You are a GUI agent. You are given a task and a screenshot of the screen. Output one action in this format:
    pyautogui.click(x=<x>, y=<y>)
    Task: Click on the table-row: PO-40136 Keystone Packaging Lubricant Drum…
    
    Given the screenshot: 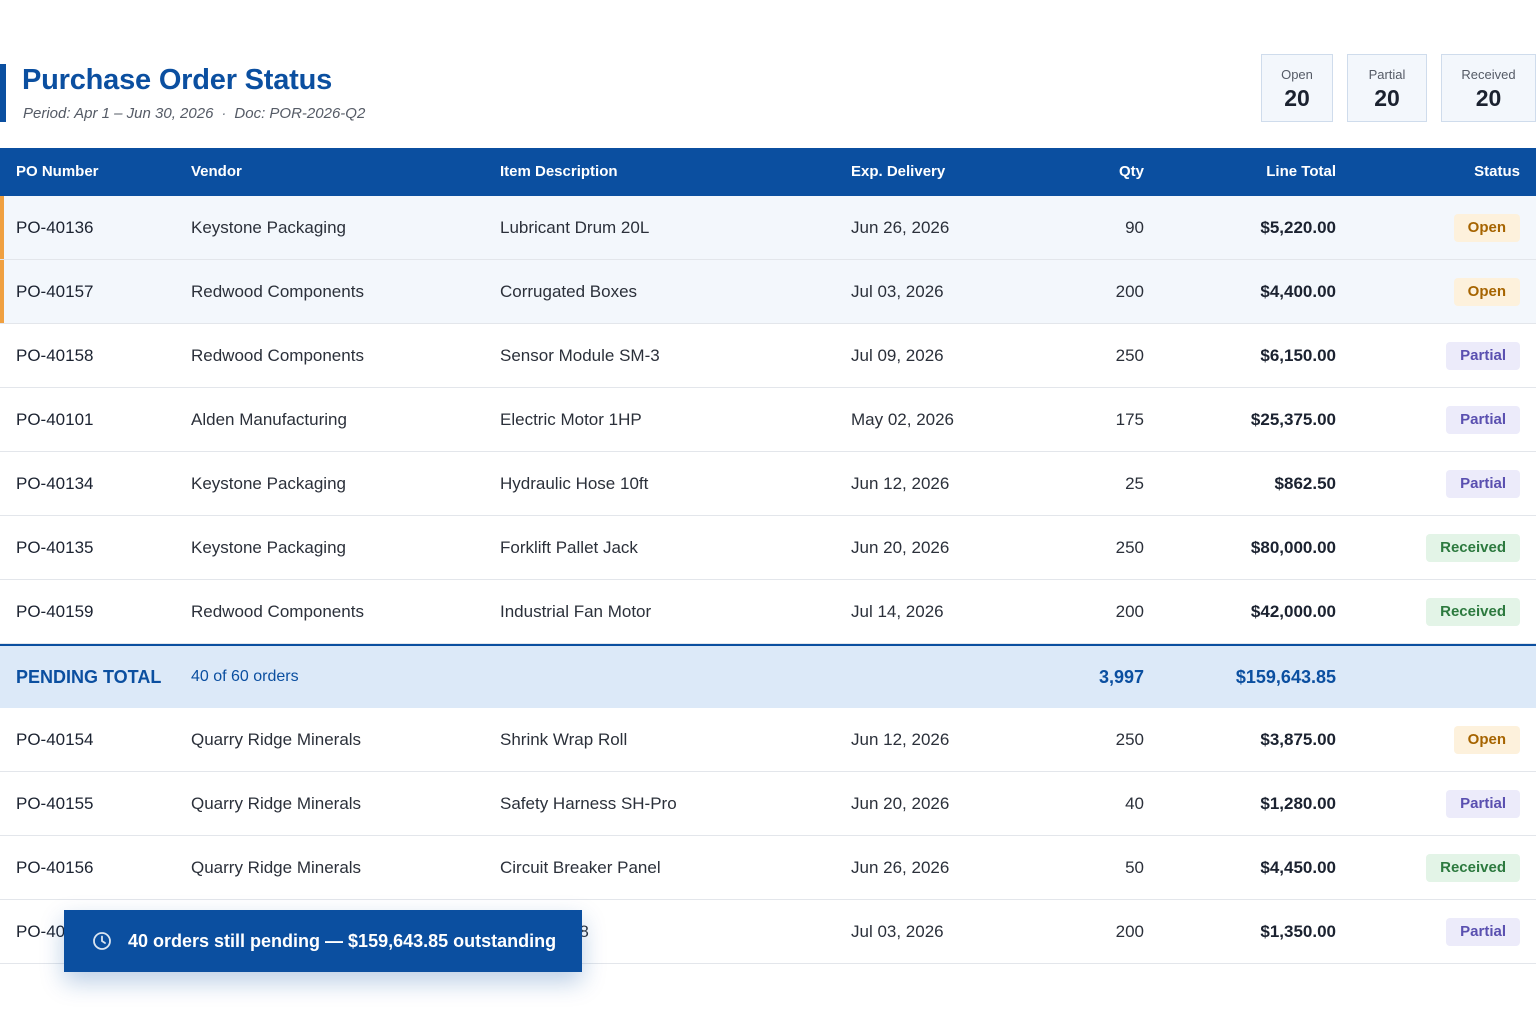 What is the action you would take?
    pyautogui.click(x=768, y=228)
    